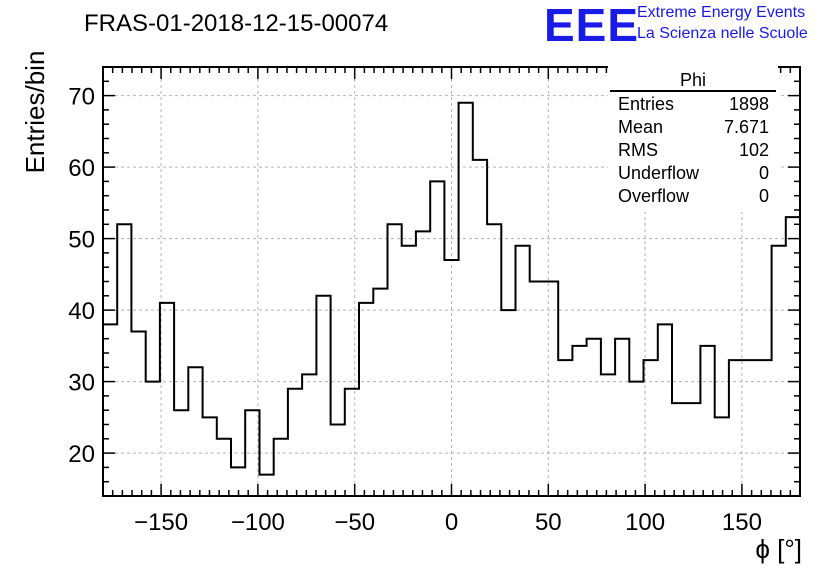 The height and width of the screenshot is (572, 836). What do you see at coordinates (81, 454) in the screenshot?
I see `y-tick-label: 20` at bounding box center [81, 454].